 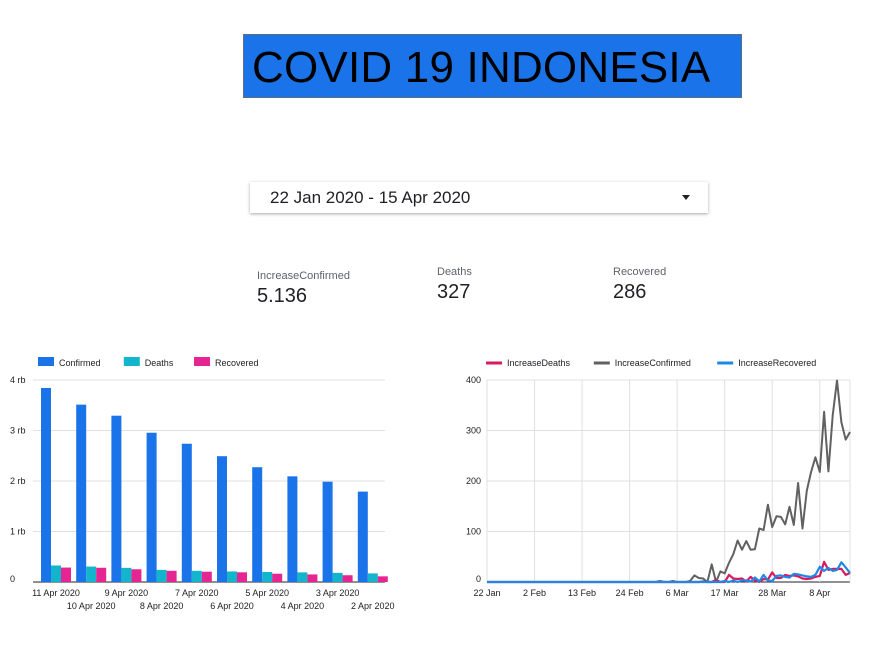 What do you see at coordinates (473, 481) in the screenshot?
I see `y-tick-label: 200` at bounding box center [473, 481].